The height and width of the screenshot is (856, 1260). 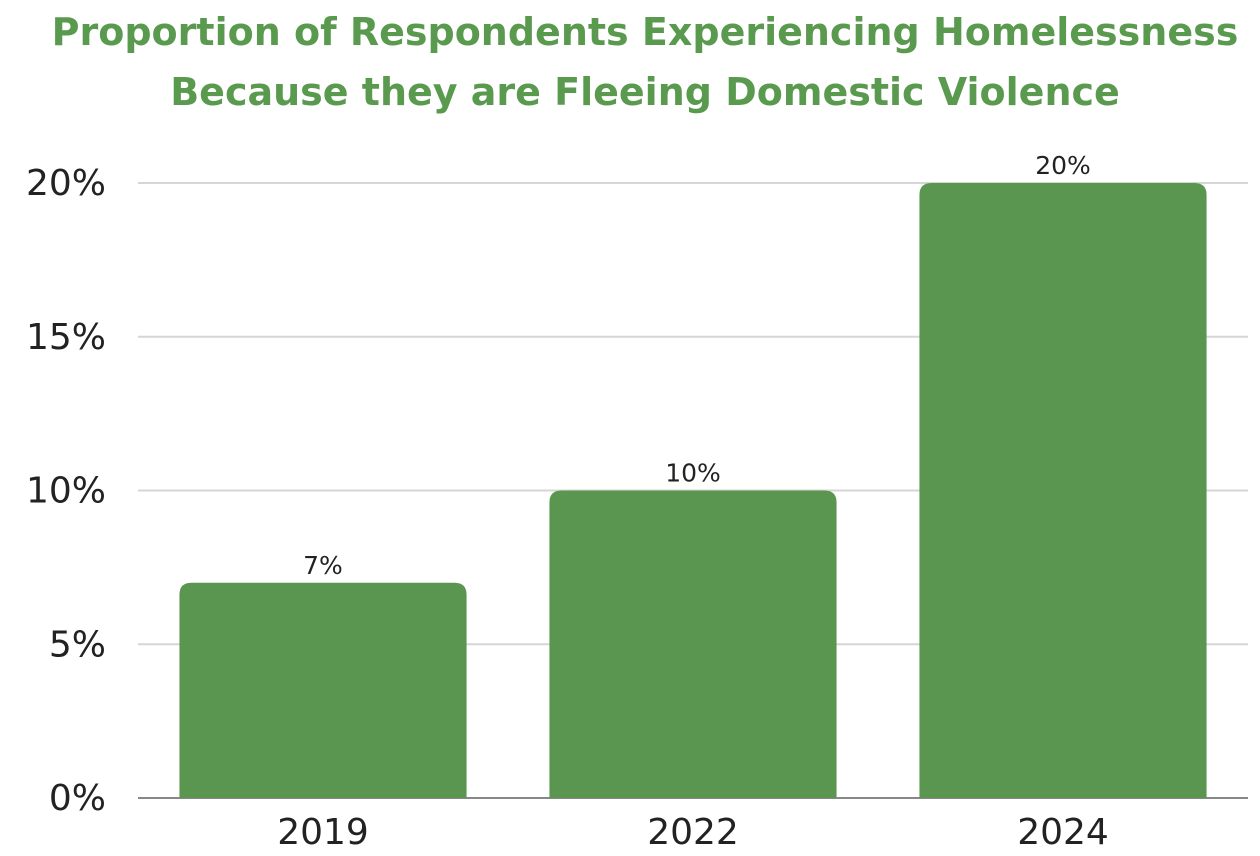 What do you see at coordinates (66, 337) in the screenshot?
I see `y-tick-label: 15%` at bounding box center [66, 337].